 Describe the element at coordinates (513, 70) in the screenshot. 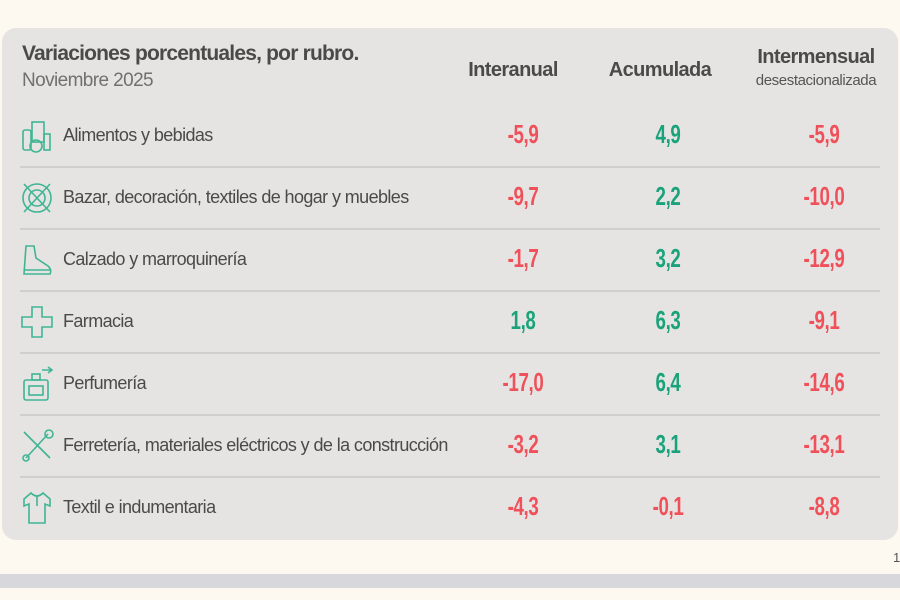

I see `column-header-interanual: Interanual` at that location.